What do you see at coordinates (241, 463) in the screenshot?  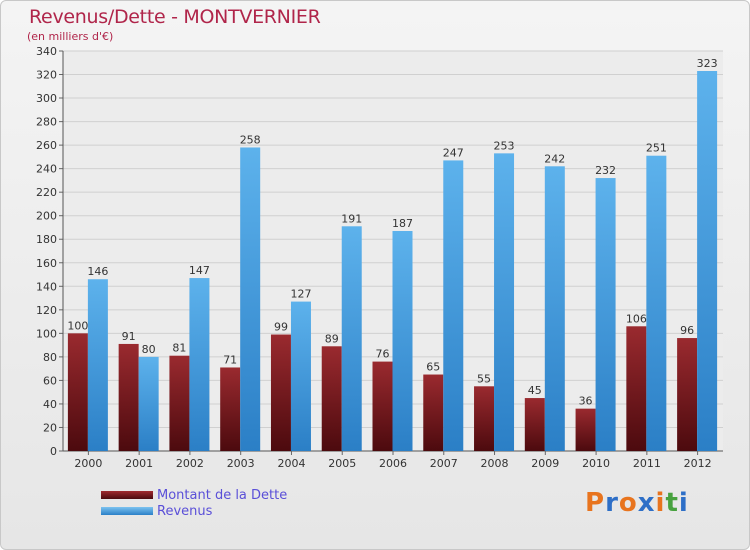 I see `x-tick-label: 2003` at bounding box center [241, 463].